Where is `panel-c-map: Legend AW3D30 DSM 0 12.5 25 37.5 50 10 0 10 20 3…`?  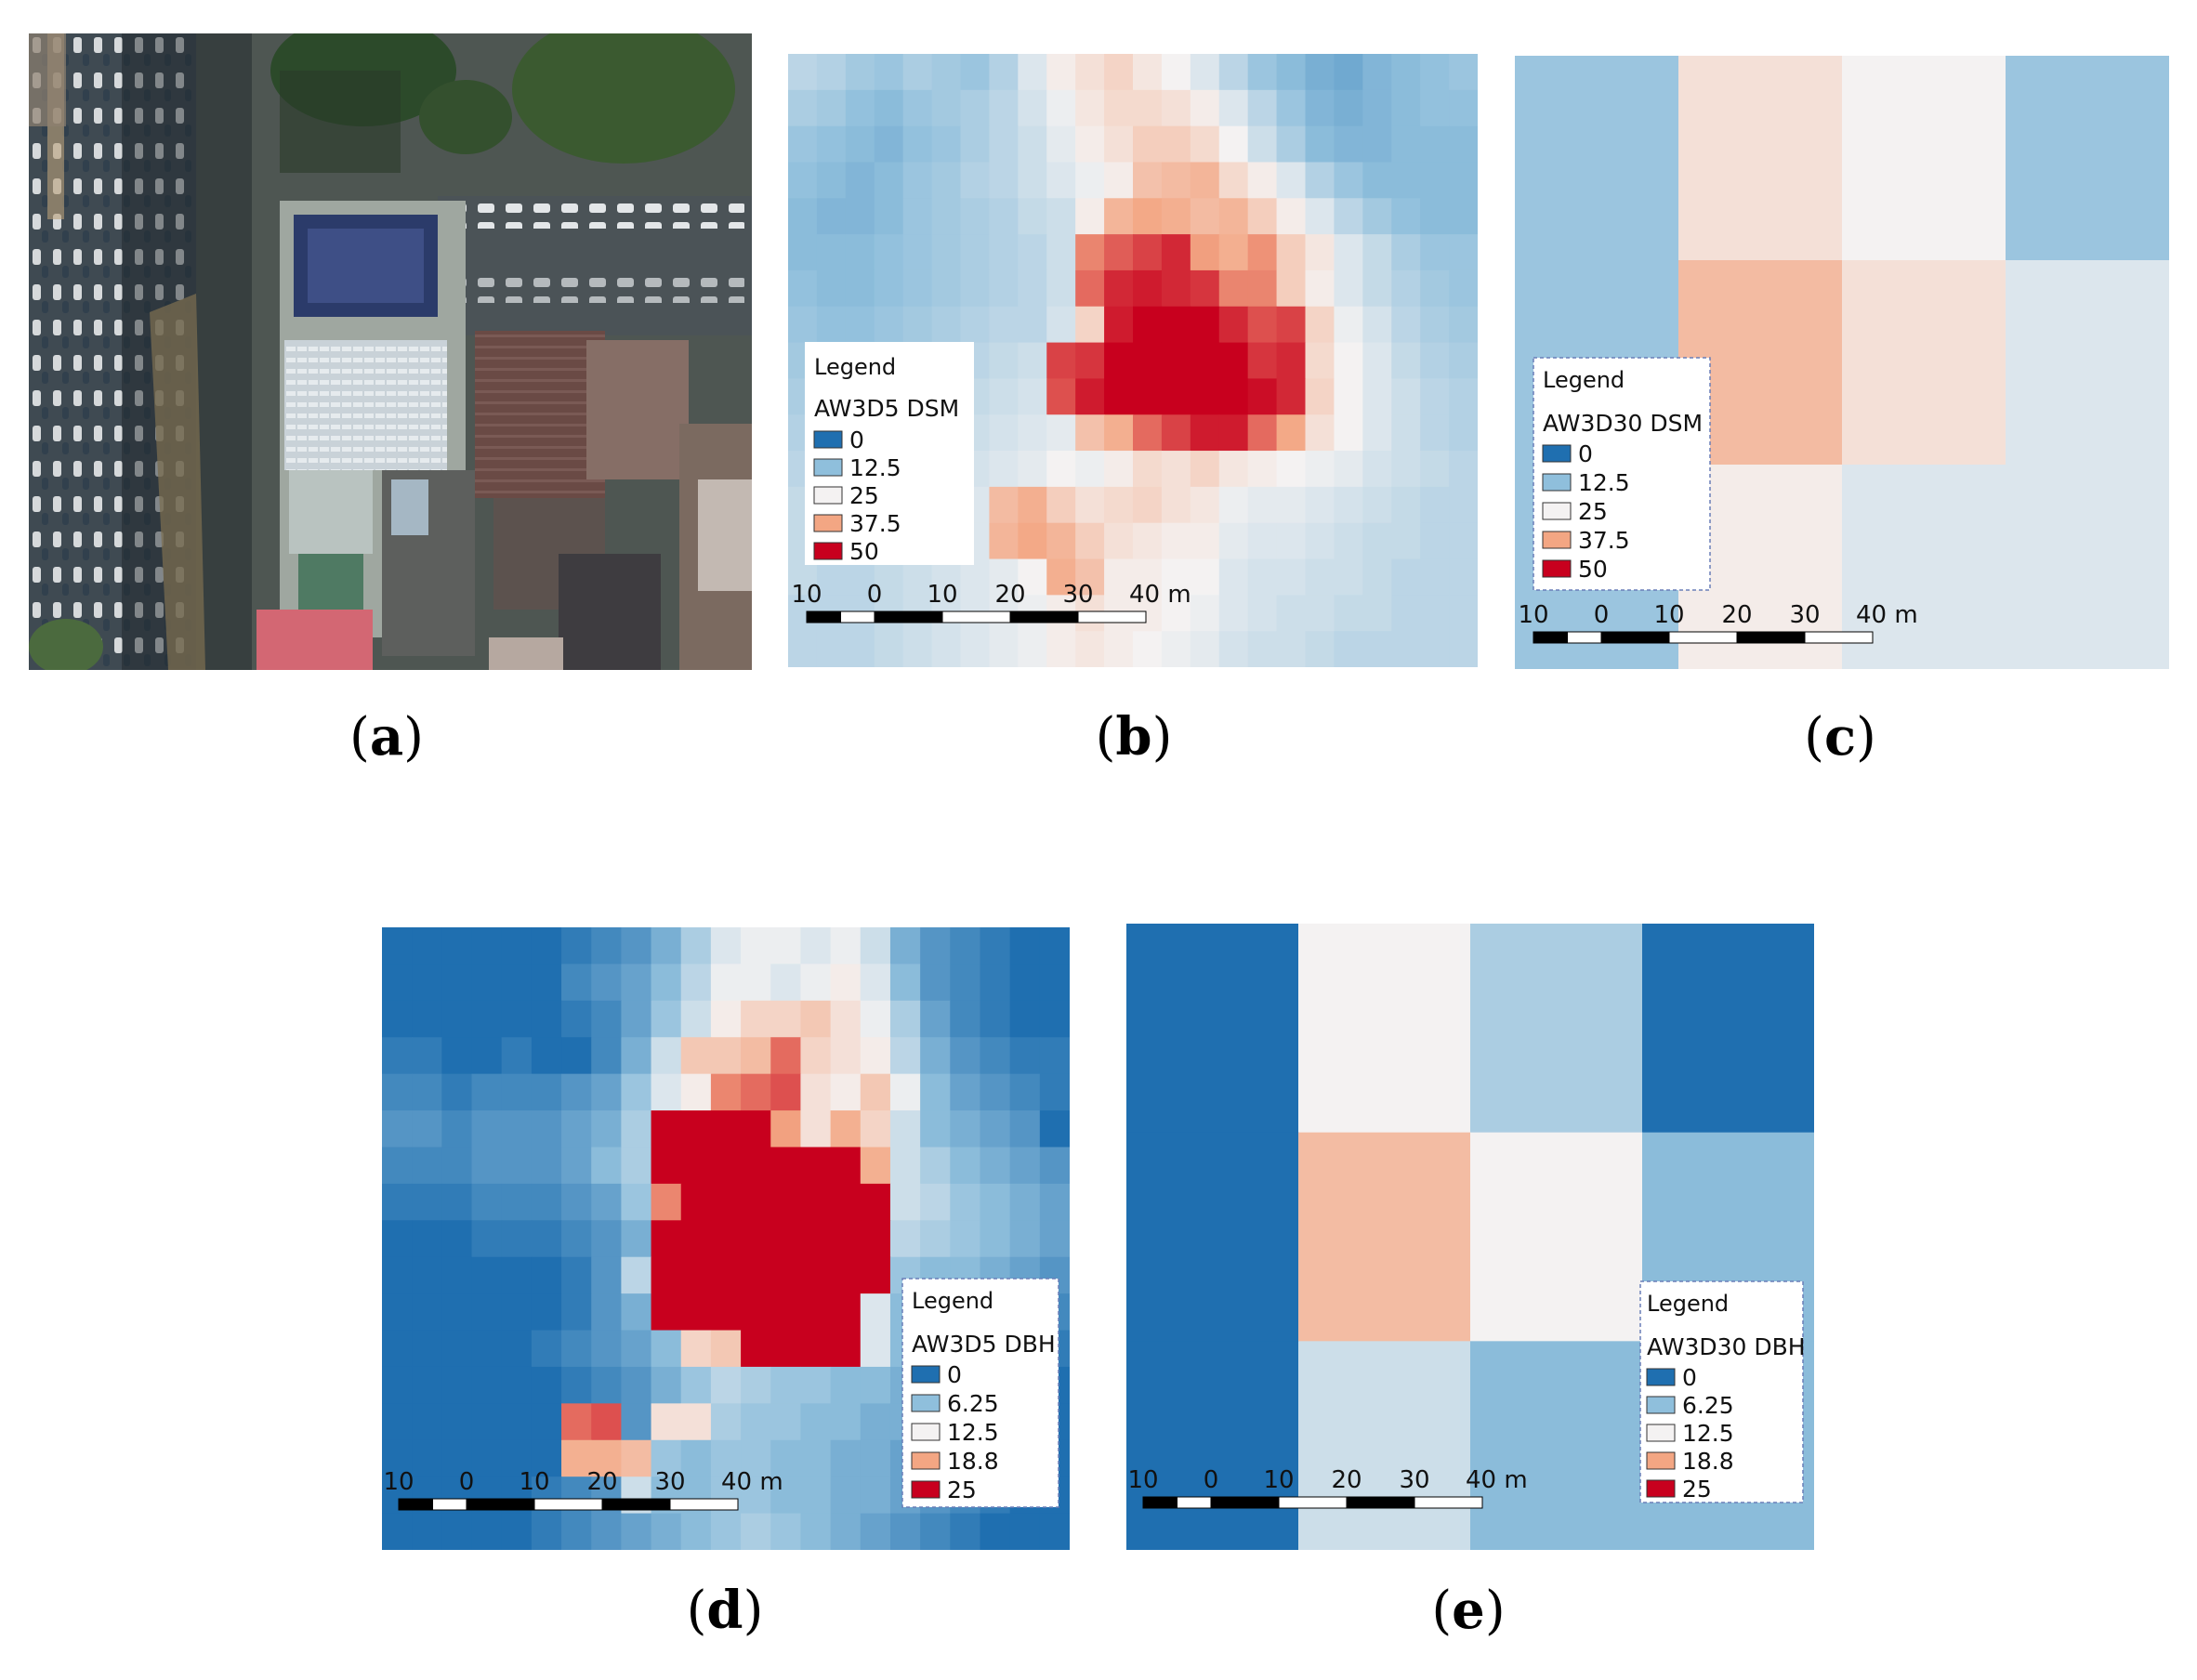
panel-c-map: Legend AW3D30 DSM 0 12.5 25 37.5 50 10 0 10 20 3… is located at coordinates (1842, 362).